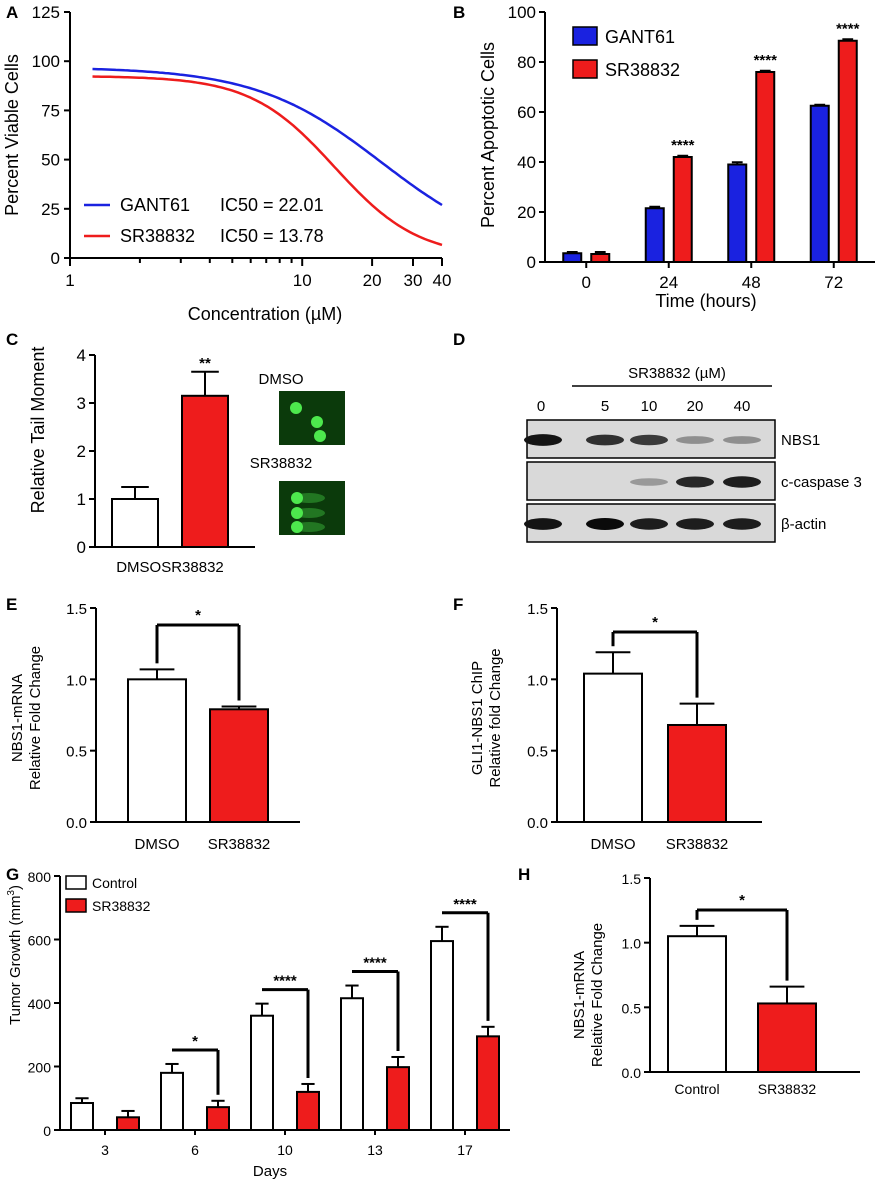 Image resolution: width=892 pixels, height=1181 pixels. I want to click on e-ylabel-line1: NBS1-mRNA, so click(17, 718).